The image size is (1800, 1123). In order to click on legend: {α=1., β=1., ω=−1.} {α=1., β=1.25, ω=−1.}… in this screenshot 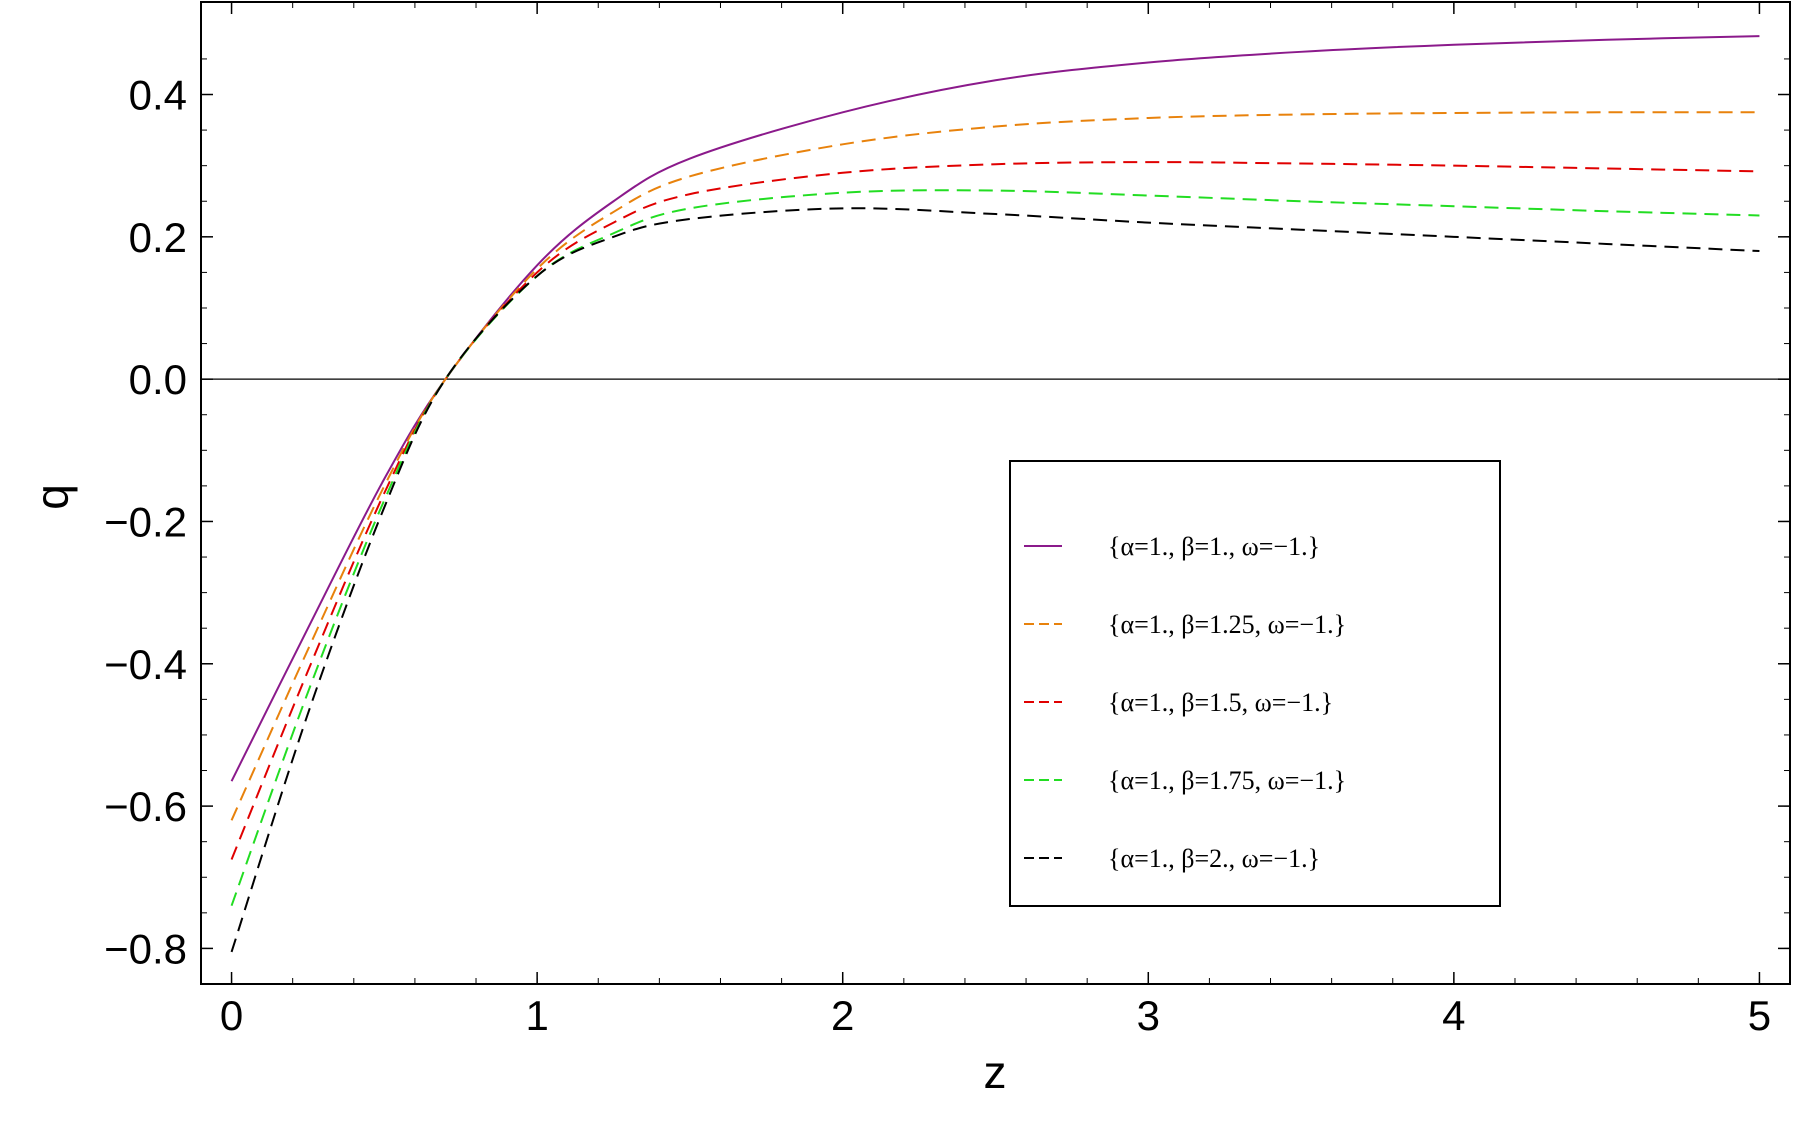, I will do `click(1255, 683)`.